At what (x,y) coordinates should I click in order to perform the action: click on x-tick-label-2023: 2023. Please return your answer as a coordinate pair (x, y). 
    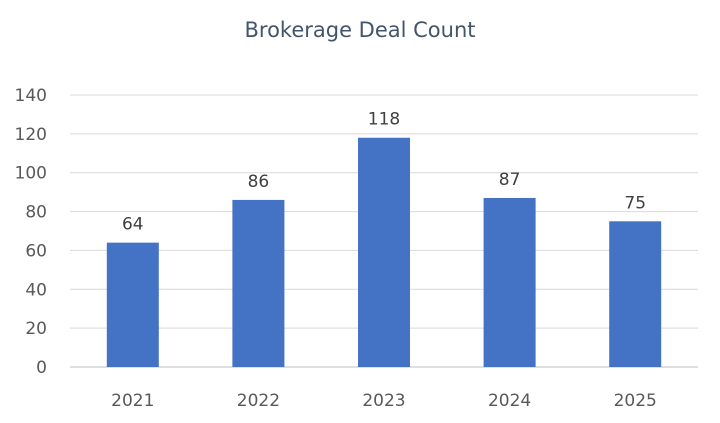
    Looking at the image, I should click on (383, 401).